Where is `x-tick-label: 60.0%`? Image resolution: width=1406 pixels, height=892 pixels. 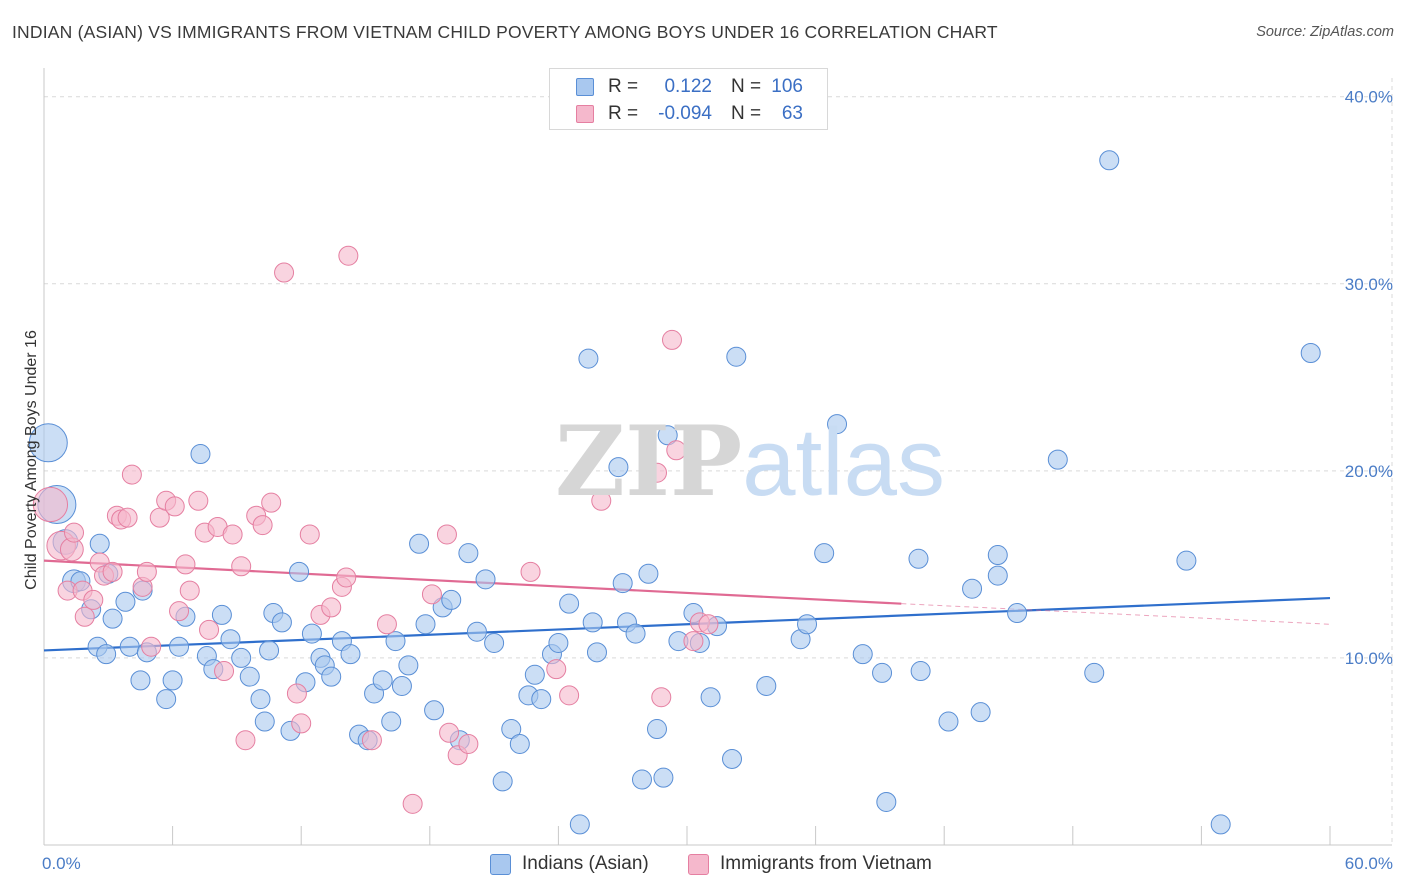
x-tick-label: 60.0% is located at coordinates (1369, 863).